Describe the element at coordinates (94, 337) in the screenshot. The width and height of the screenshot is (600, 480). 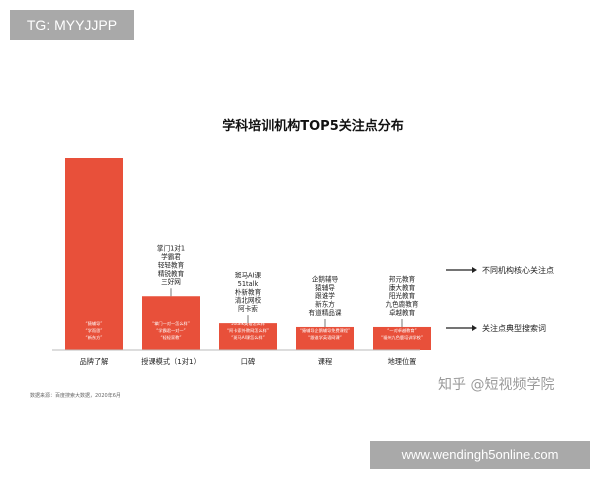
I see `bar-1-keyword-3: “新东方”` at that location.